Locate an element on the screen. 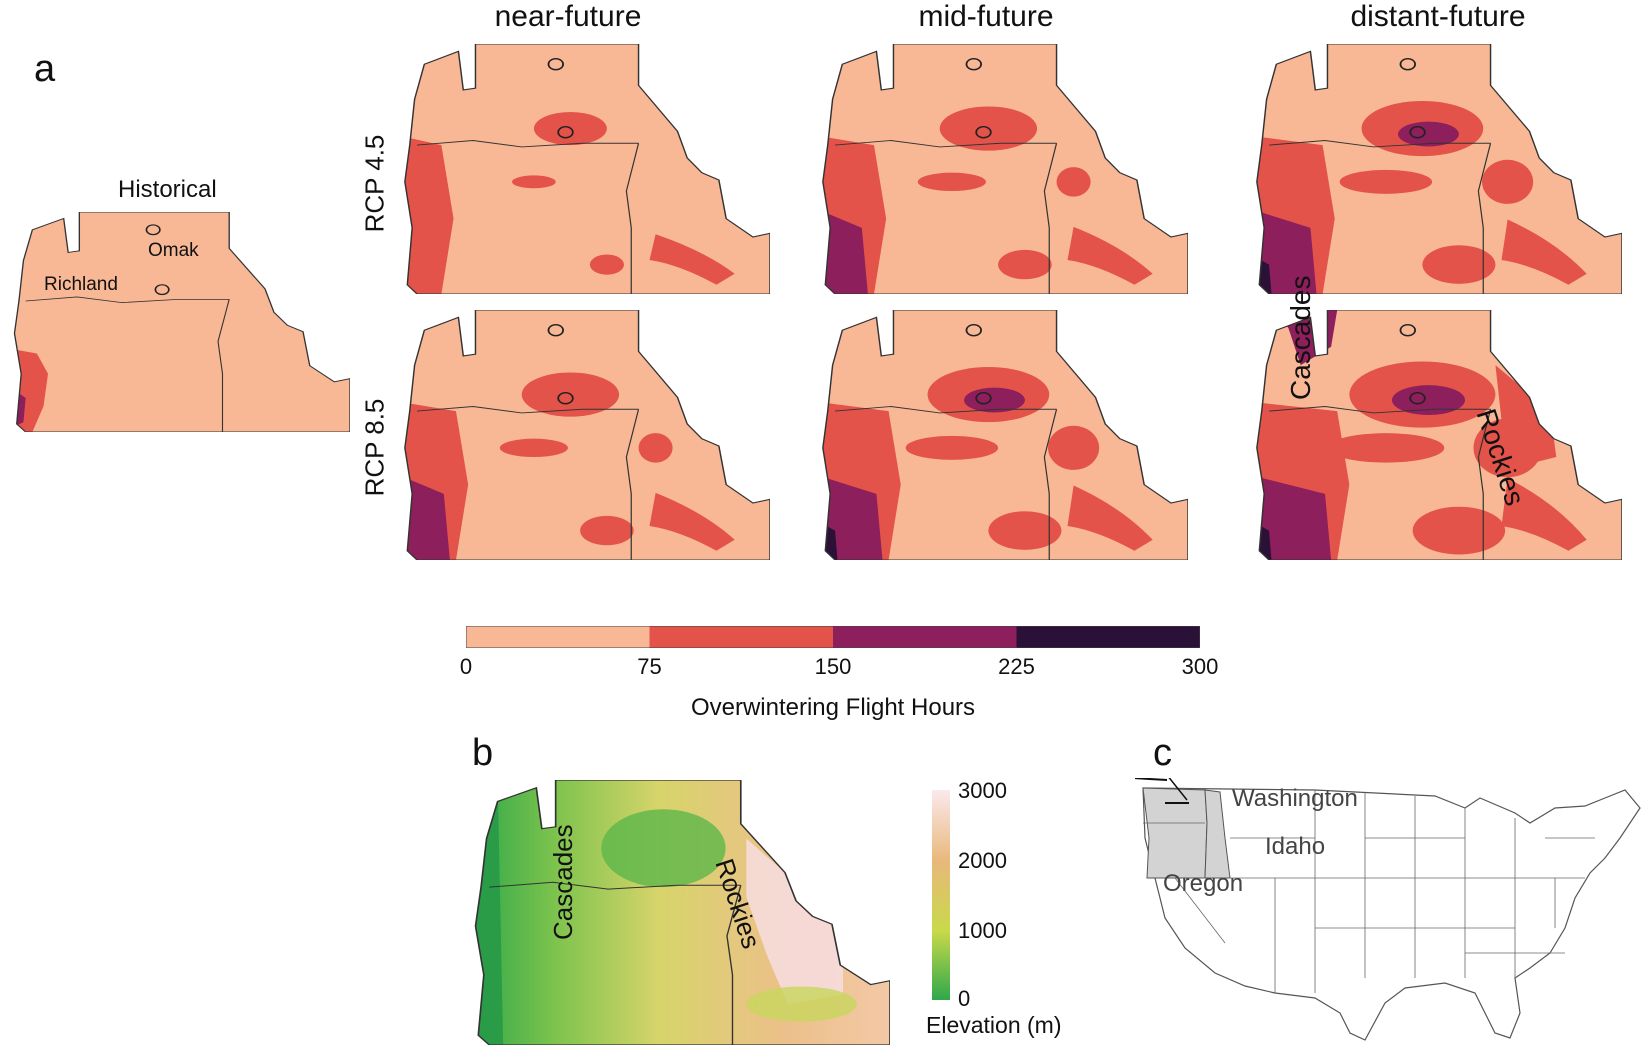  panel-label-c: c is located at coordinates (1162, 753).